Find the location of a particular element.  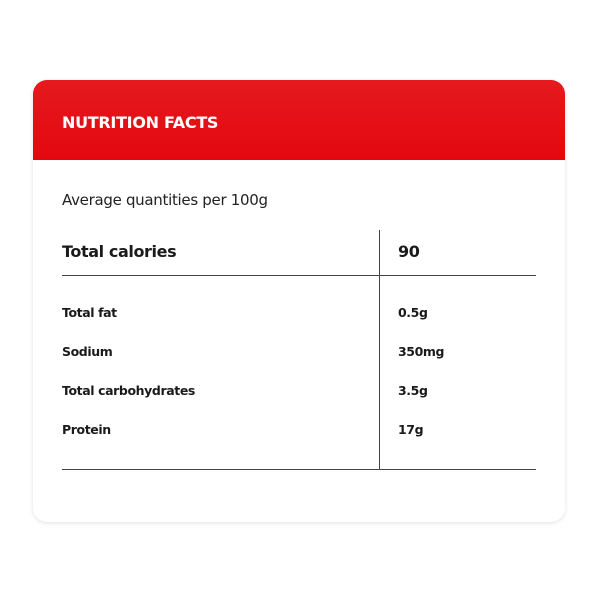

nutrient-name: Sodium is located at coordinates (87, 351).